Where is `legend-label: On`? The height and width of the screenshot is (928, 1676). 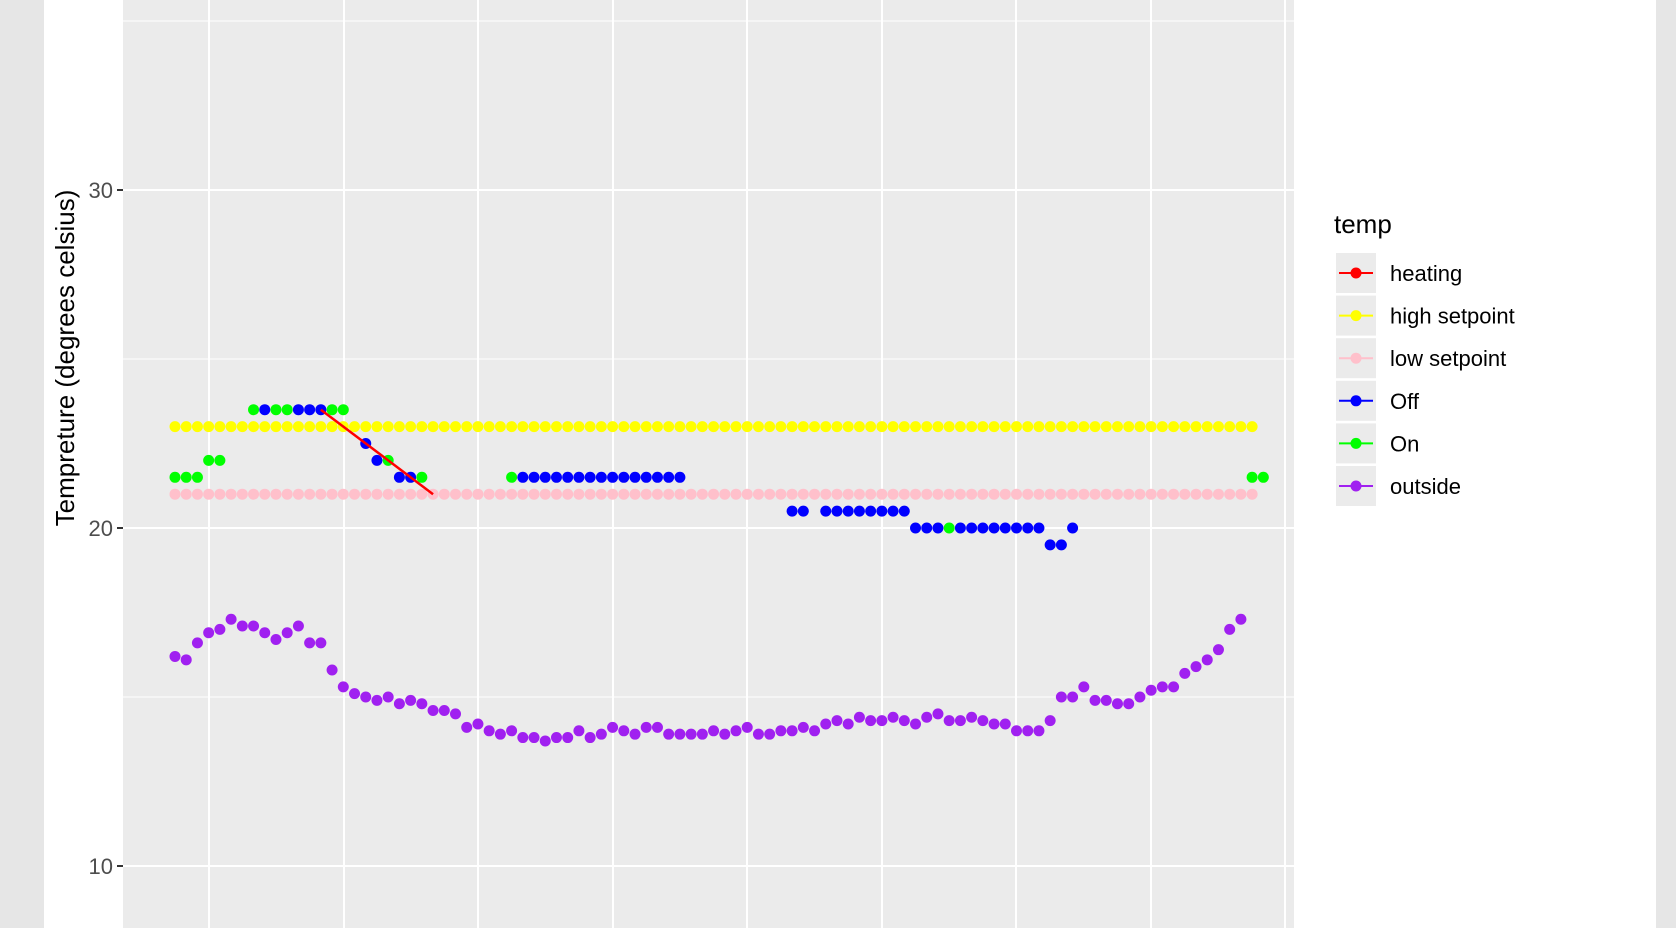
legend-label: On is located at coordinates (1404, 443).